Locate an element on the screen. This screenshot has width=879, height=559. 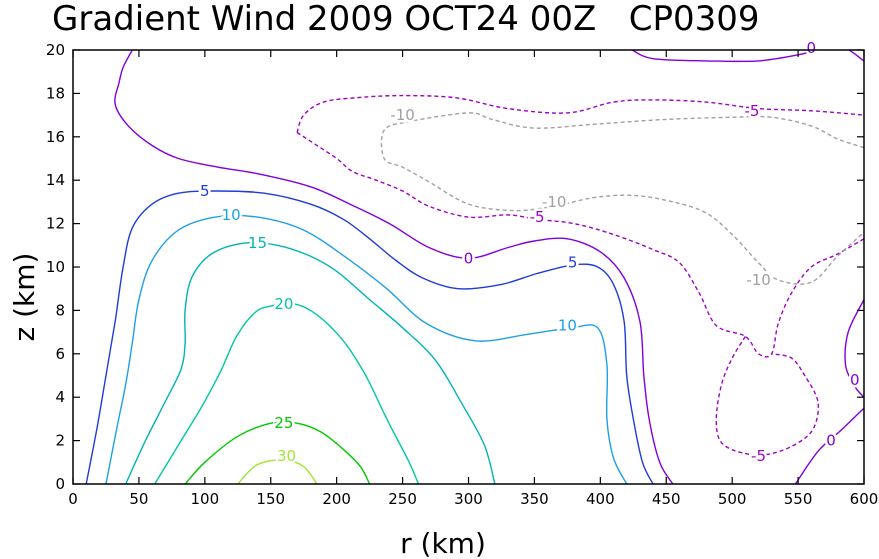
x-tick-label: 100 is located at coordinates (205, 499).